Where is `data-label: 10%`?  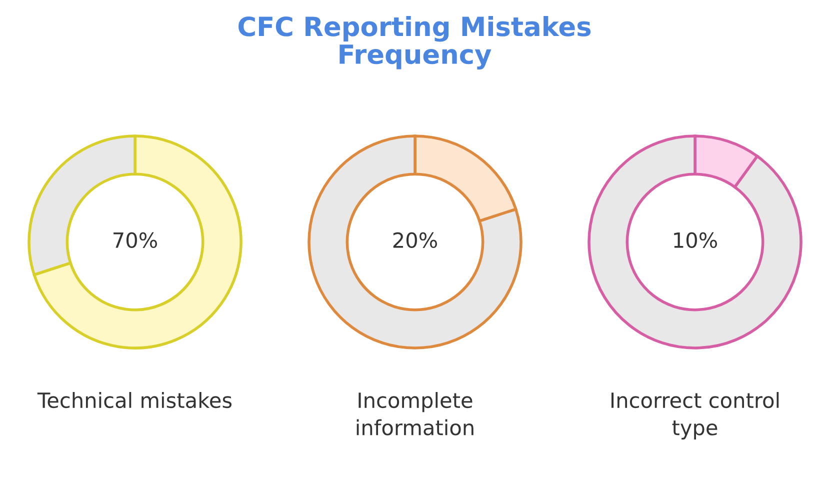 data-label: 10% is located at coordinates (696, 240).